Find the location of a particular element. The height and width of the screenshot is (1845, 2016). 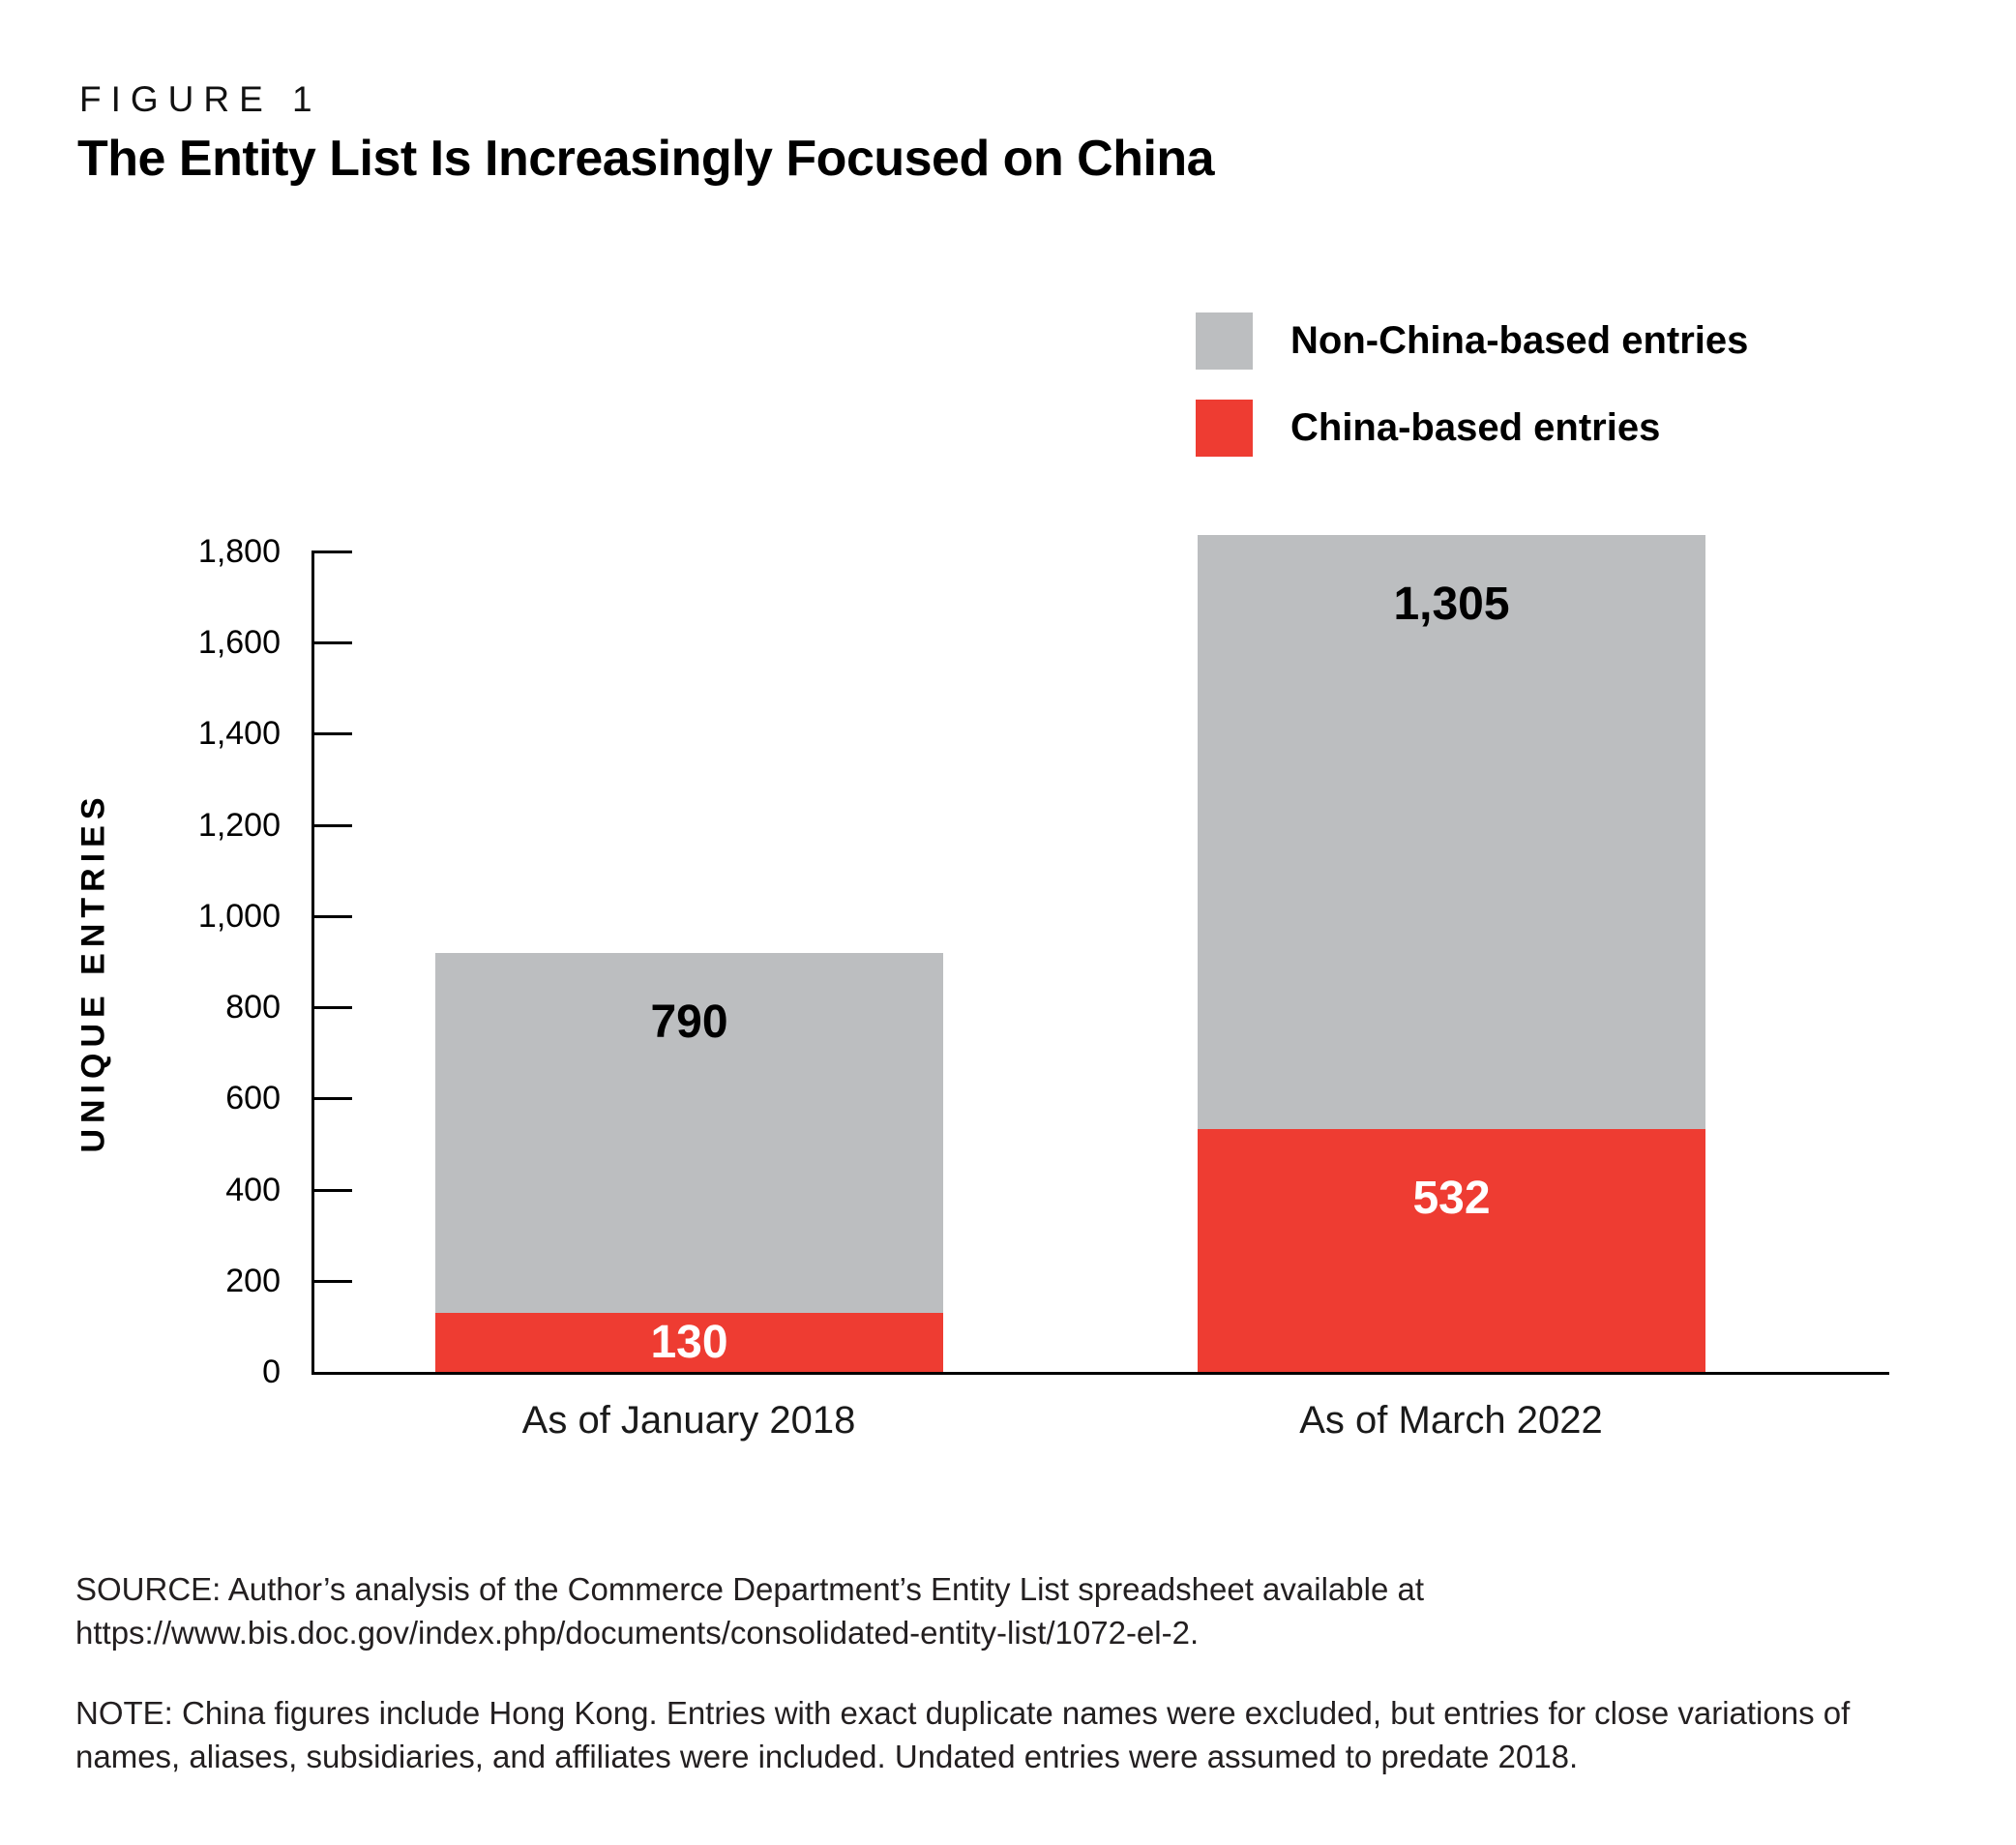

y-axis-tick-label: 1,600 is located at coordinates (239, 642).